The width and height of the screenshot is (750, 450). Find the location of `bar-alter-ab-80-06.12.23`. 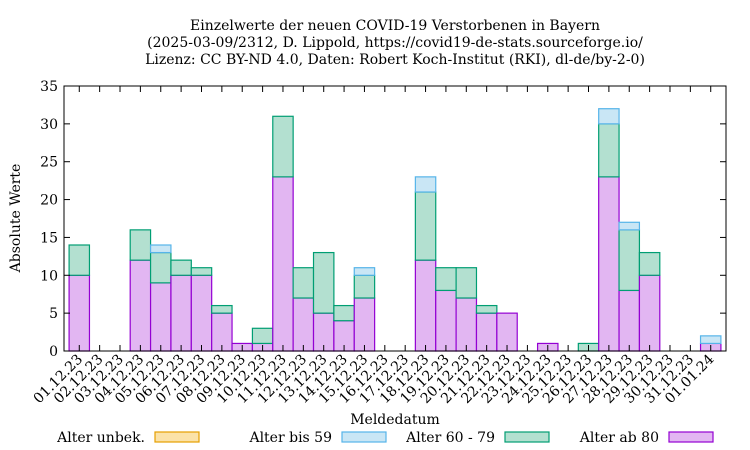

bar-alter-ab-80-06.12.23 is located at coordinates (181, 313).